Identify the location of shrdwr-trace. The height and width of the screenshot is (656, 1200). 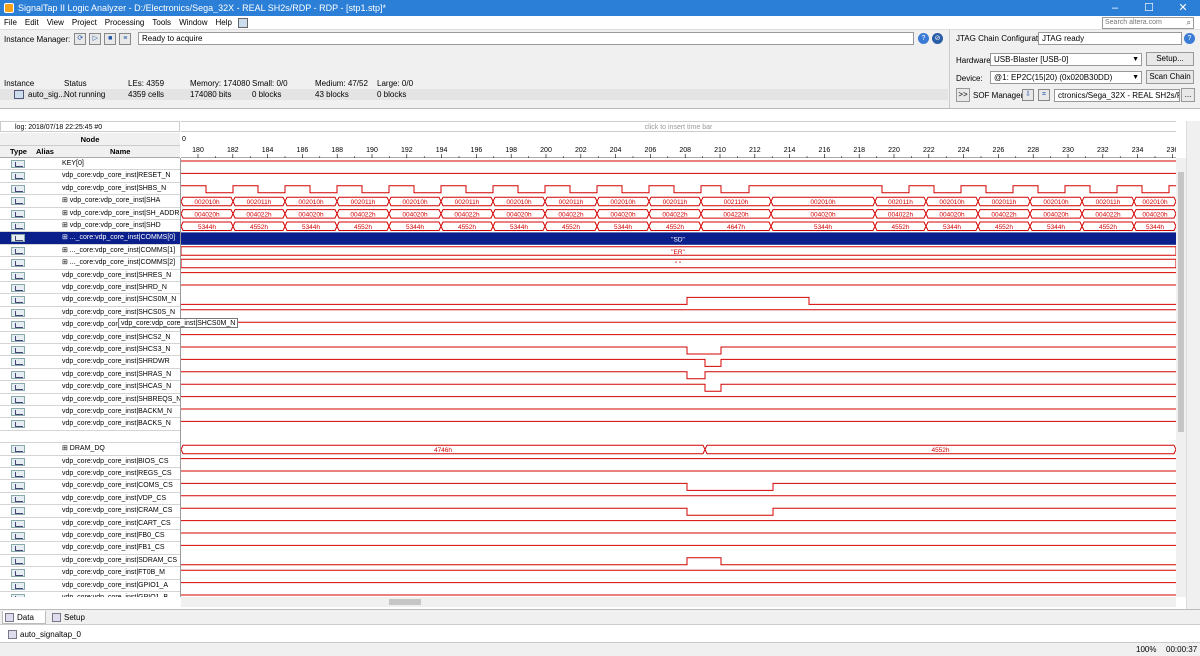
(678, 362).